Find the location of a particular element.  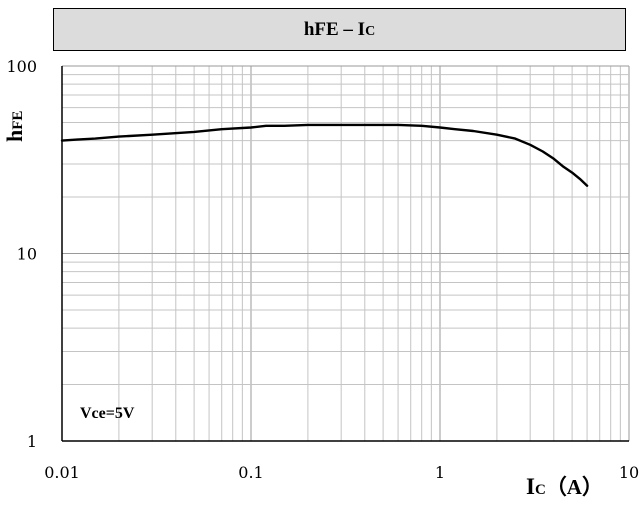

x-axis-label: IC（A） is located at coordinates (564, 486).